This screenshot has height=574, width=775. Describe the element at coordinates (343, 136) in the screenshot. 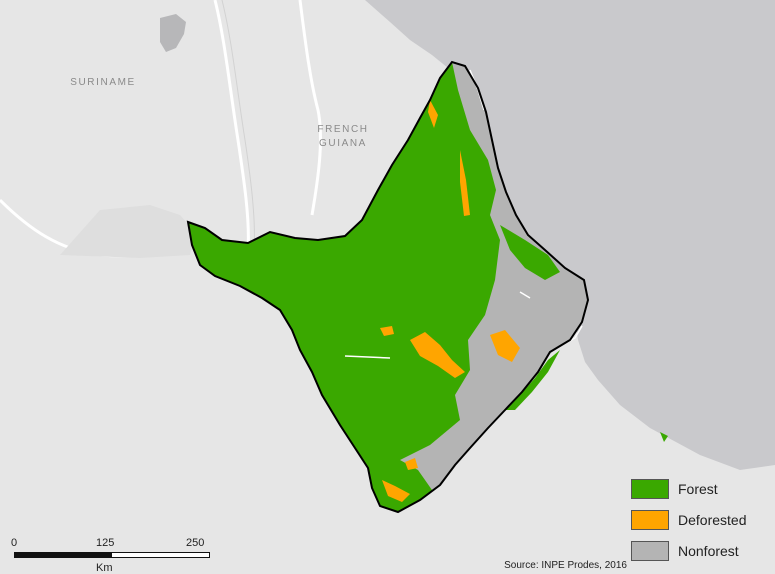

I see `label-french-guiana: FRENCH GUIANA` at that location.